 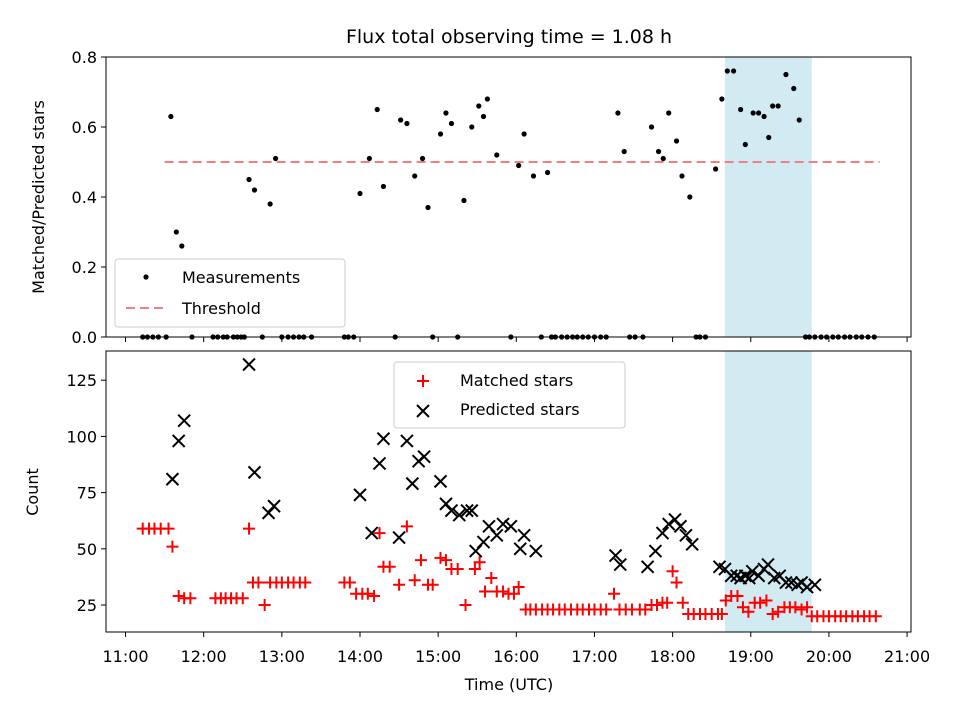 I want to click on x-tick-label: 13:00, so click(x=282, y=656).